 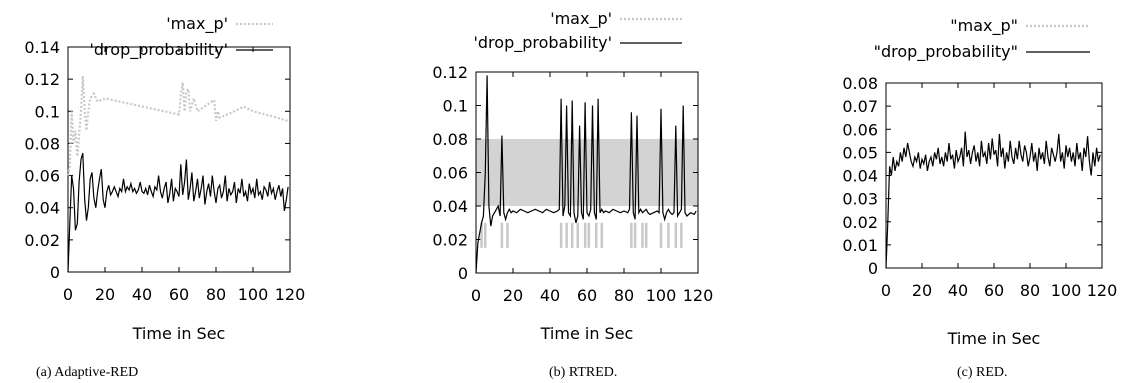 What do you see at coordinates (984, 26) in the screenshot?
I see `legend-label: "max_p"` at bounding box center [984, 26].